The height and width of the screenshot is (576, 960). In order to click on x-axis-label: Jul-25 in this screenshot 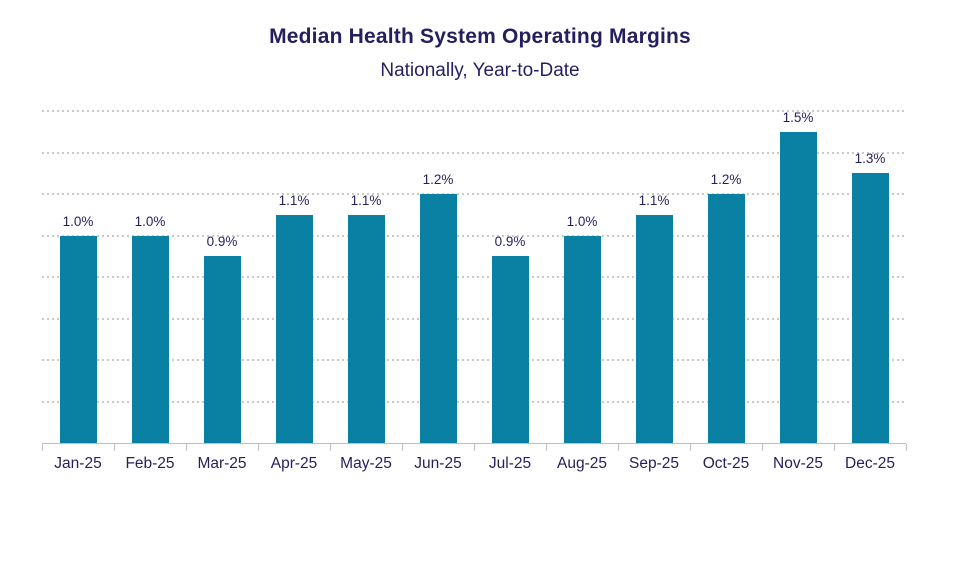, I will do `click(510, 463)`.